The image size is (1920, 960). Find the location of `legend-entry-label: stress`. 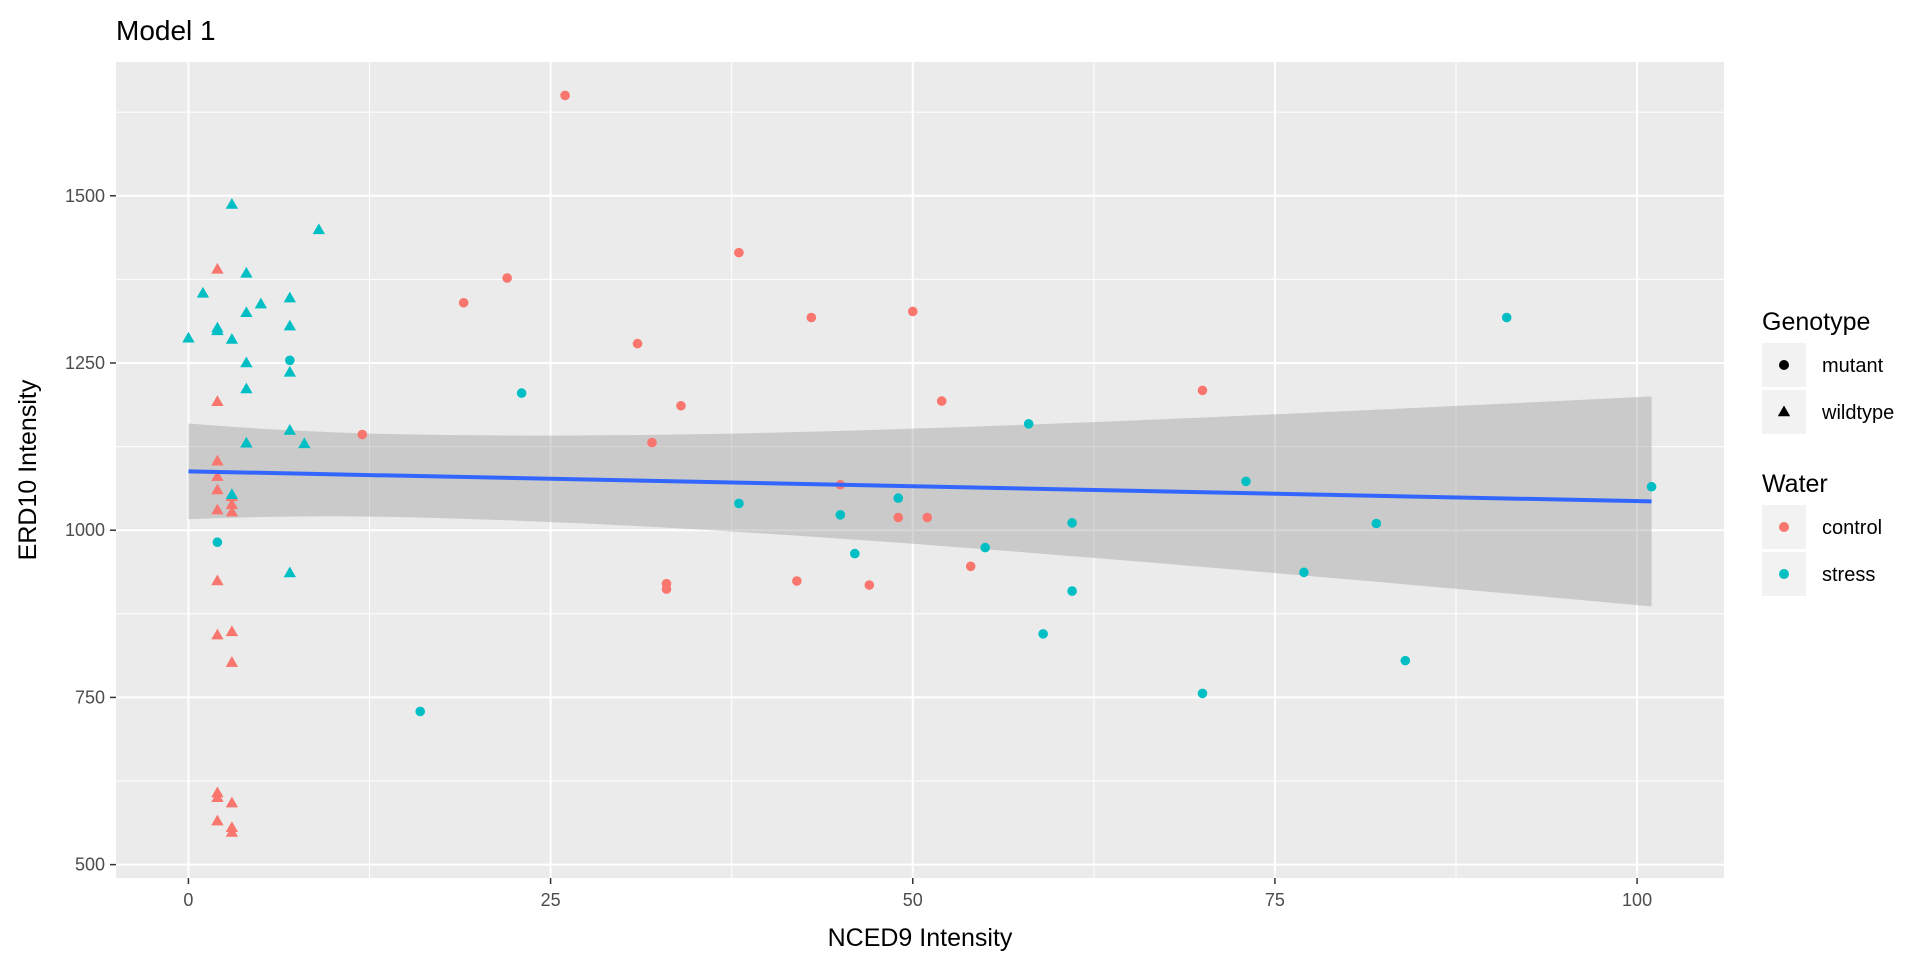

legend-entry-label: stress is located at coordinates (1848, 575).